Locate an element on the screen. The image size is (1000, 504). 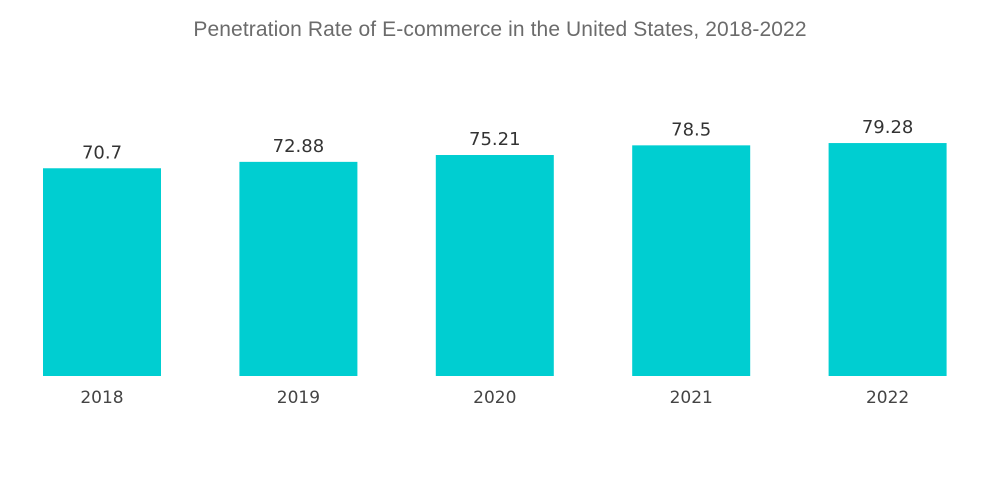
x-tick-label-2018: 2018 is located at coordinates (101, 398).